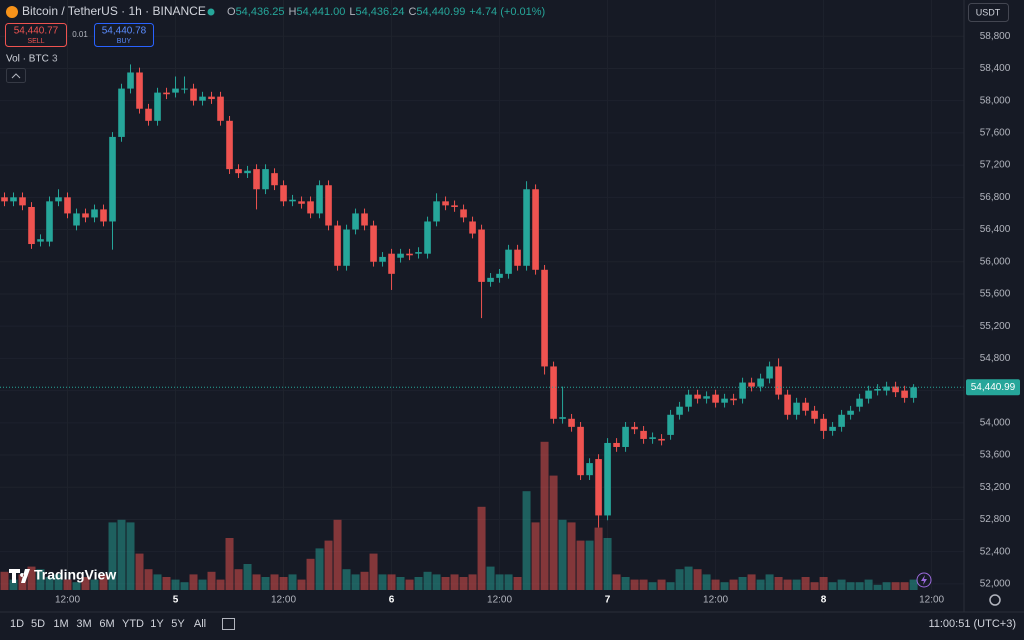  I want to click on range-button: YTD, so click(133, 624).